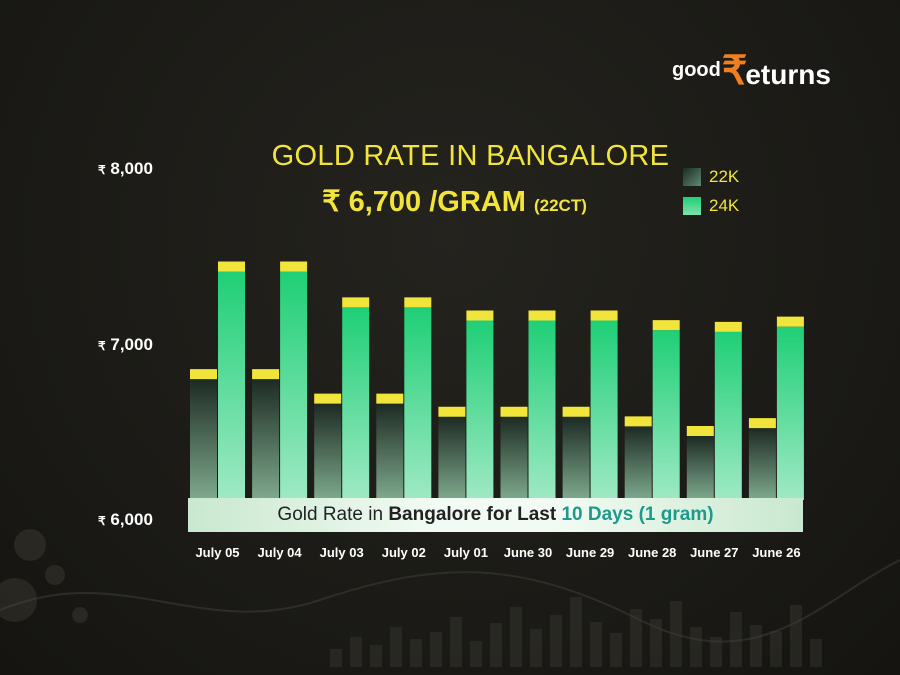  I want to click on x-tick-label: June 28, so click(652, 552).